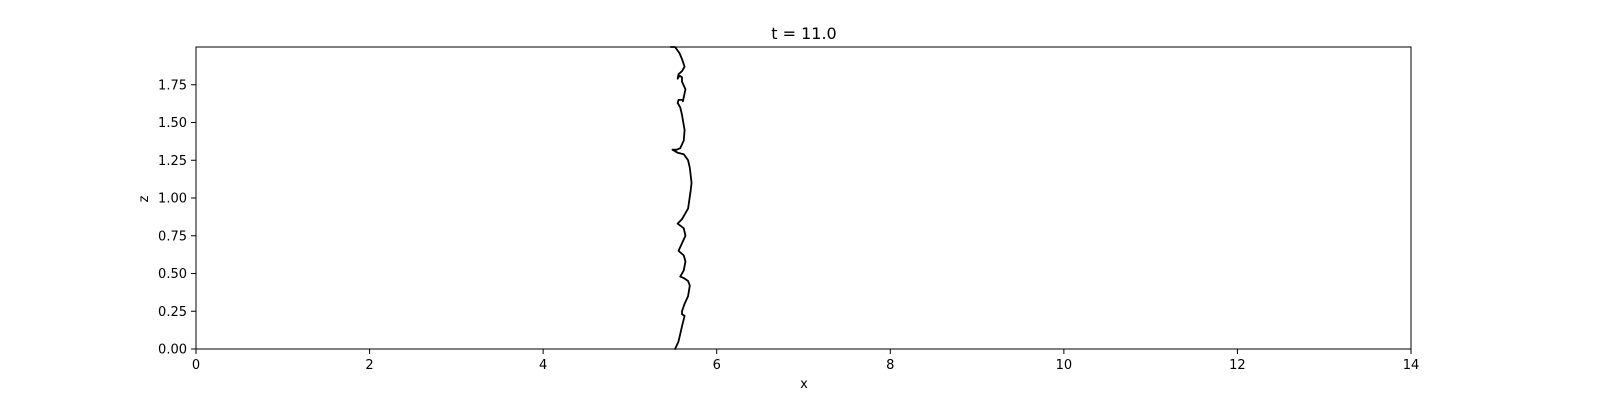 The height and width of the screenshot is (400, 1600). Describe the element at coordinates (172, 274) in the screenshot. I see `y-tick-label: 0.50` at that location.